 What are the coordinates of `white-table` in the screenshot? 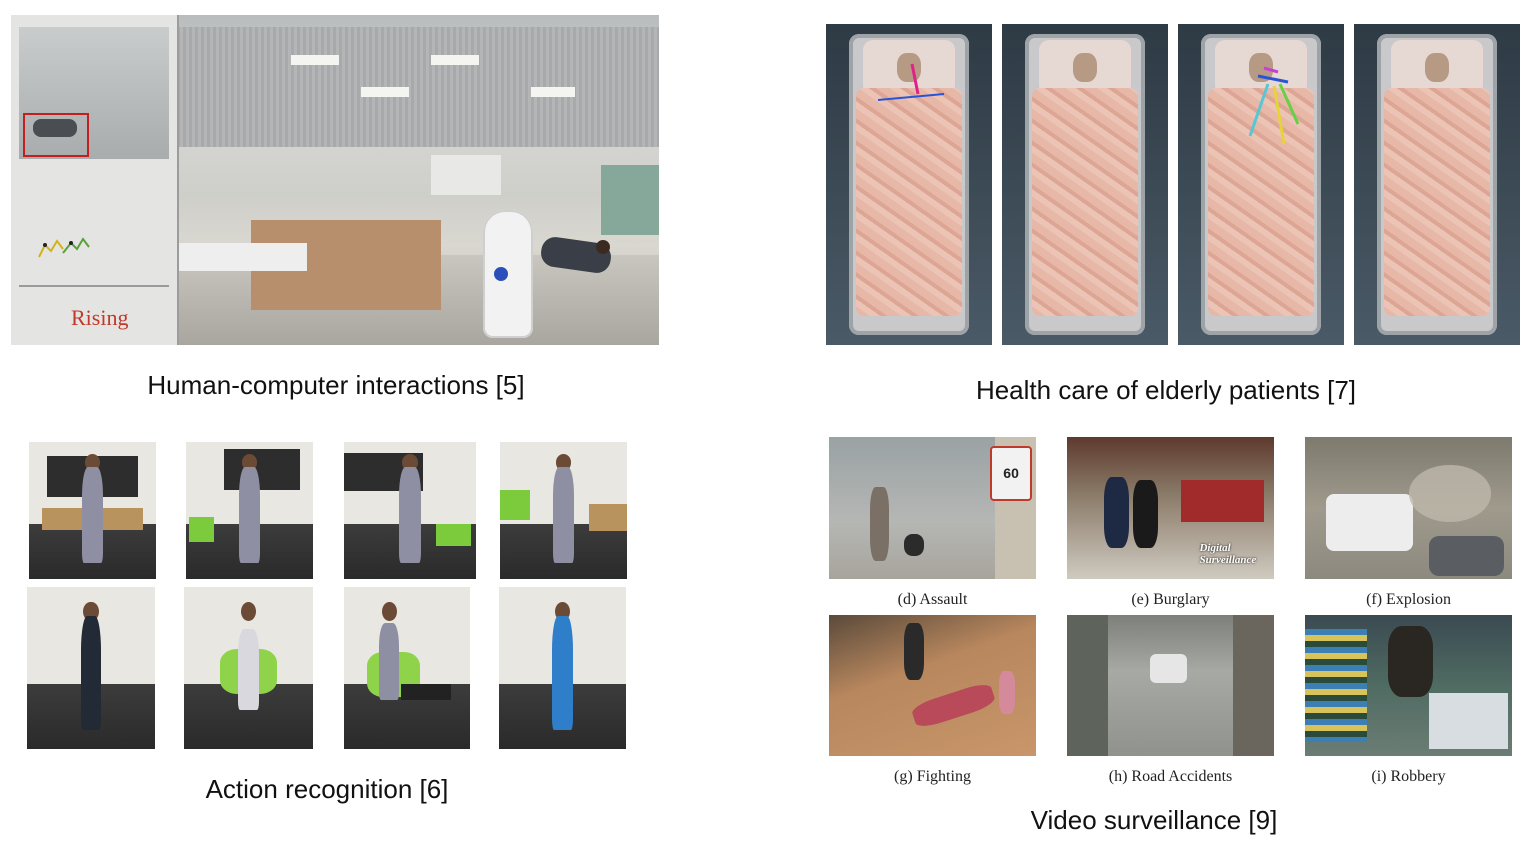 It's located at (242, 257).